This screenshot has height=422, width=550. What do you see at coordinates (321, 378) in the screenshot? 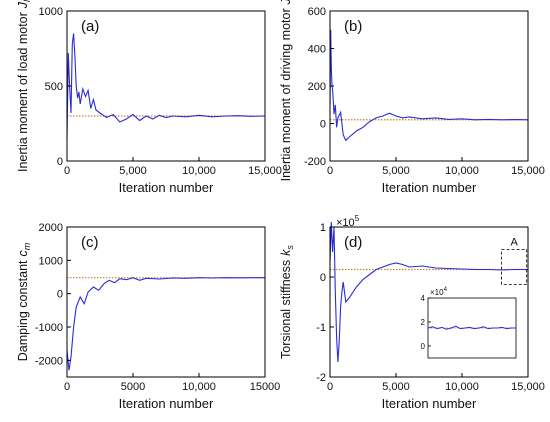
I see `y-tick-label: -2` at bounding box center [321, 378].